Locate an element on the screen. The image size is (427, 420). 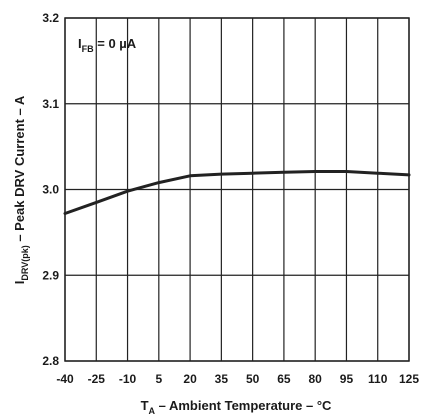
x-tick-label: -25 is located at coordinates (97, 379).